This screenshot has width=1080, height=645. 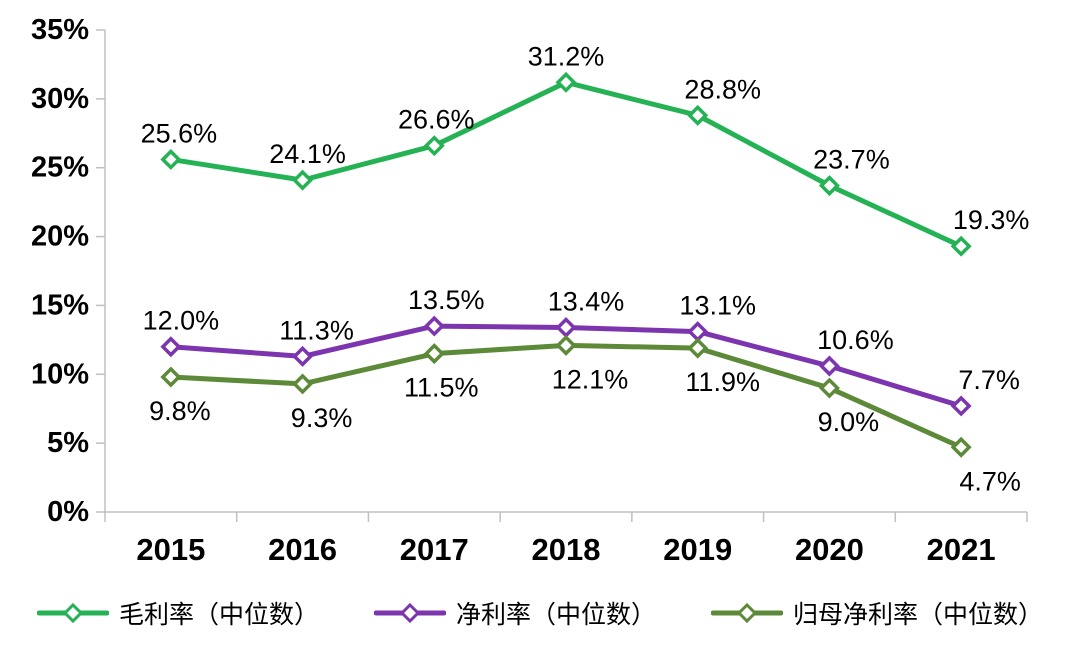 I want to click on data-point-net-margin-2020, so click(x=829, y=366).